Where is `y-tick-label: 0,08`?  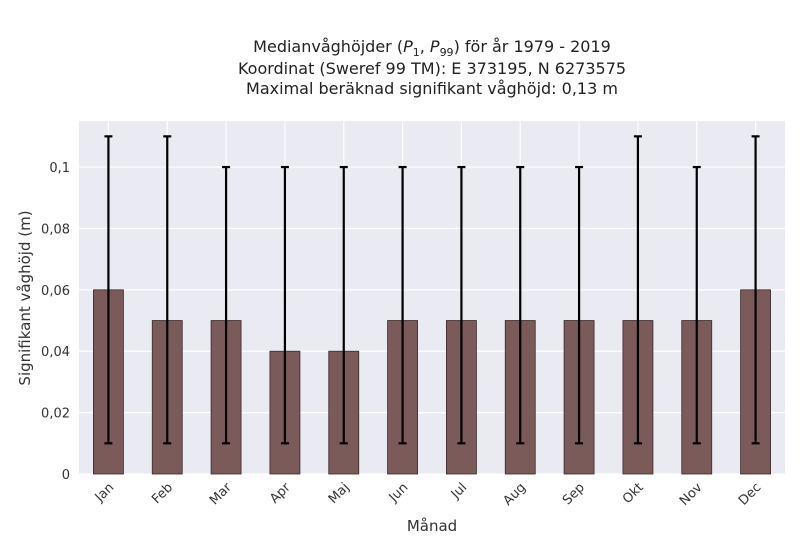
y-tick-label: 0,08 is located at coordinates (55, 229).